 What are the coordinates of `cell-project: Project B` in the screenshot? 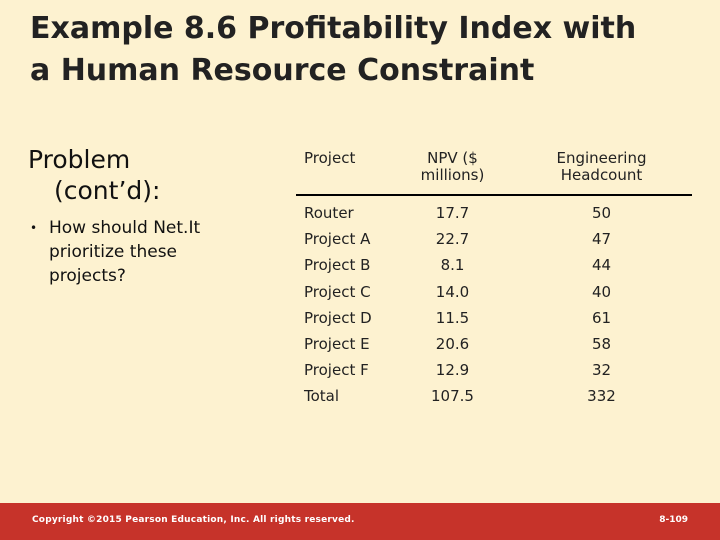 It's located at (337, 265).